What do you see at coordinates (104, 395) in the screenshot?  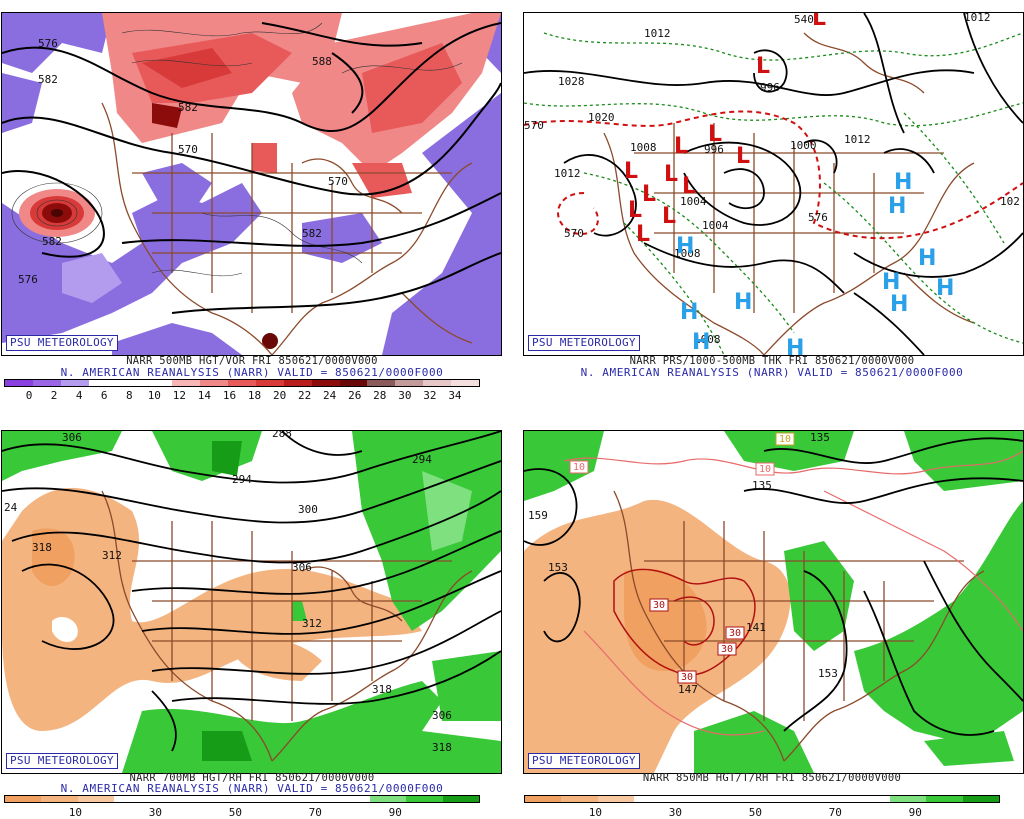 I see `colorbar-tick-label: 6` at bounding box center [104, 395].